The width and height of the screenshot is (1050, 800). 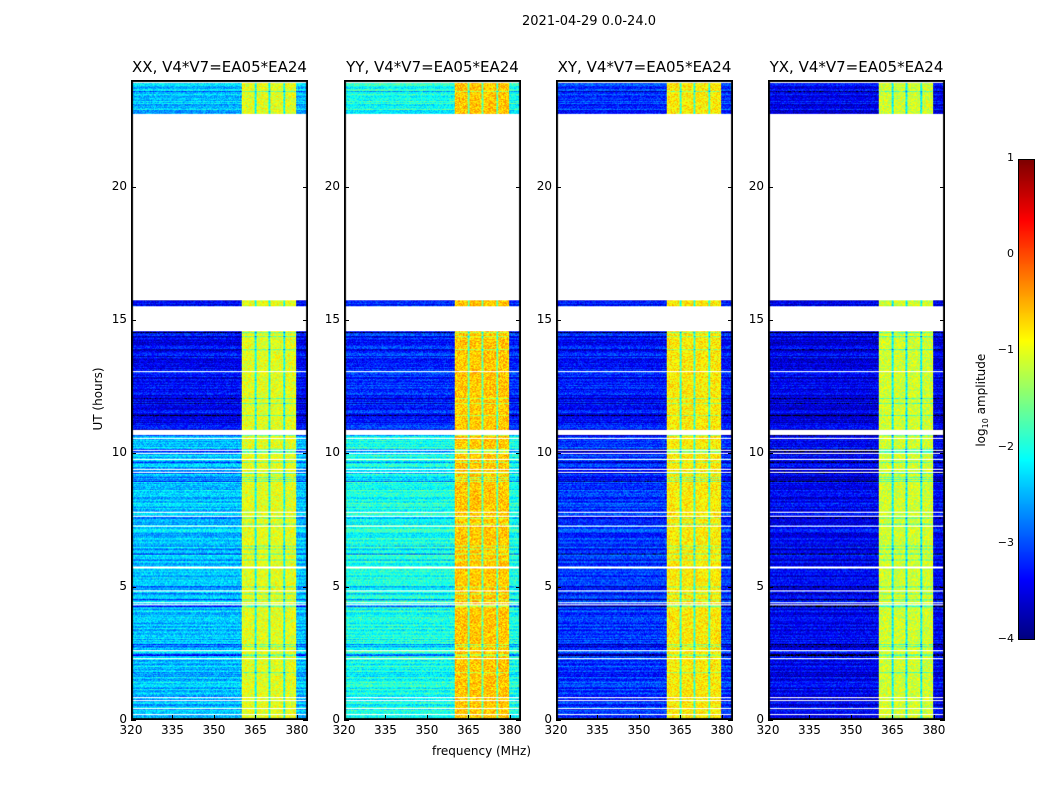 I want to click on colorbar-label-rest: amplitude, so click(x=980, y=386).